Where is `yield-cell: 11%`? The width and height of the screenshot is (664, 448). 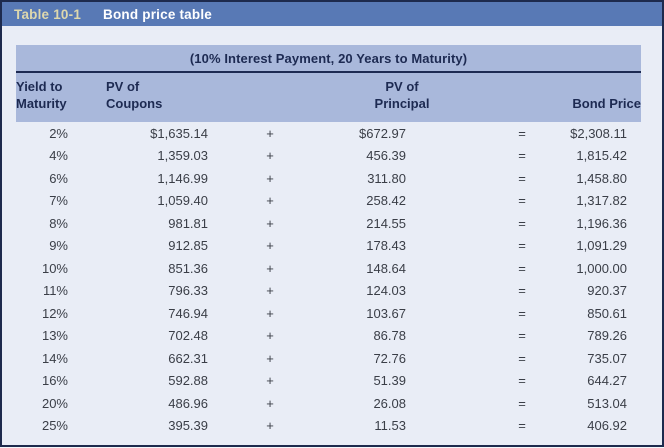 yield-cell: 11% is located at coordinates (55, 291).